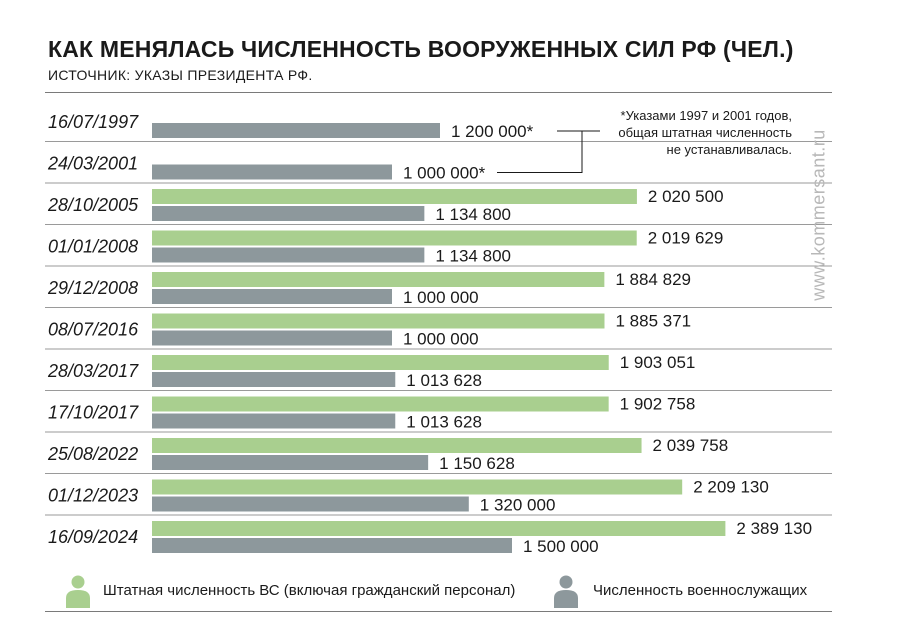  I want to click on category-label: 01/01/2008, so click(93, 247).